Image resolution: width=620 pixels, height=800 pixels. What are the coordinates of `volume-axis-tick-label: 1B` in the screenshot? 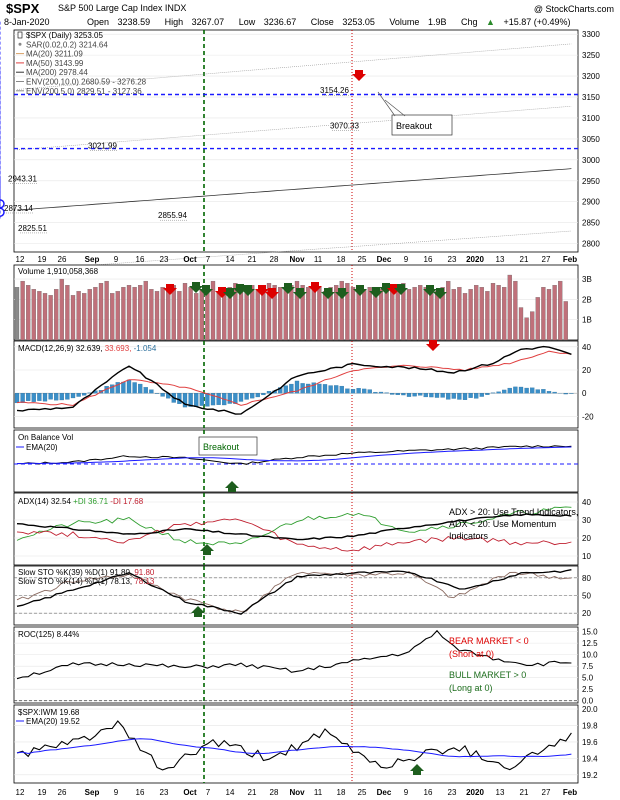 It's located at (587, 320).